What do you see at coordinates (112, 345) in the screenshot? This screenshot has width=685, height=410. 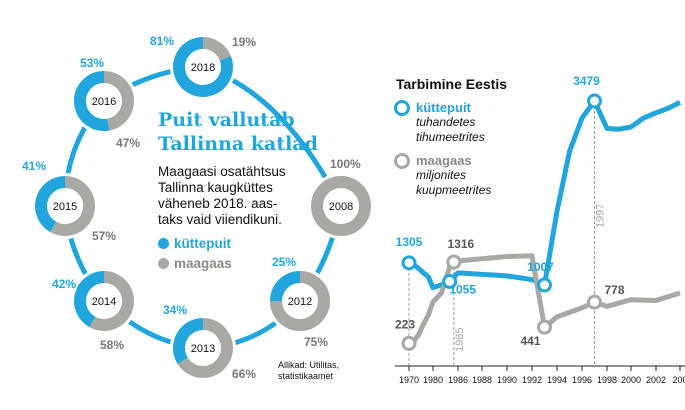 I see `donut-gas-pct: 58%` at bounding box center [112, 345].